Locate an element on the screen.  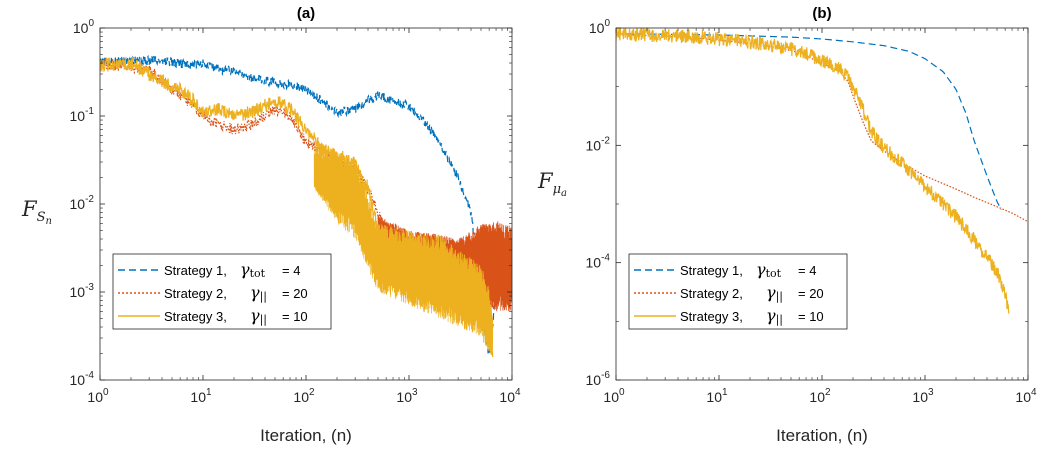
panel-b-xlabel: Iteration, (n) is located at coordinates (822, 435).